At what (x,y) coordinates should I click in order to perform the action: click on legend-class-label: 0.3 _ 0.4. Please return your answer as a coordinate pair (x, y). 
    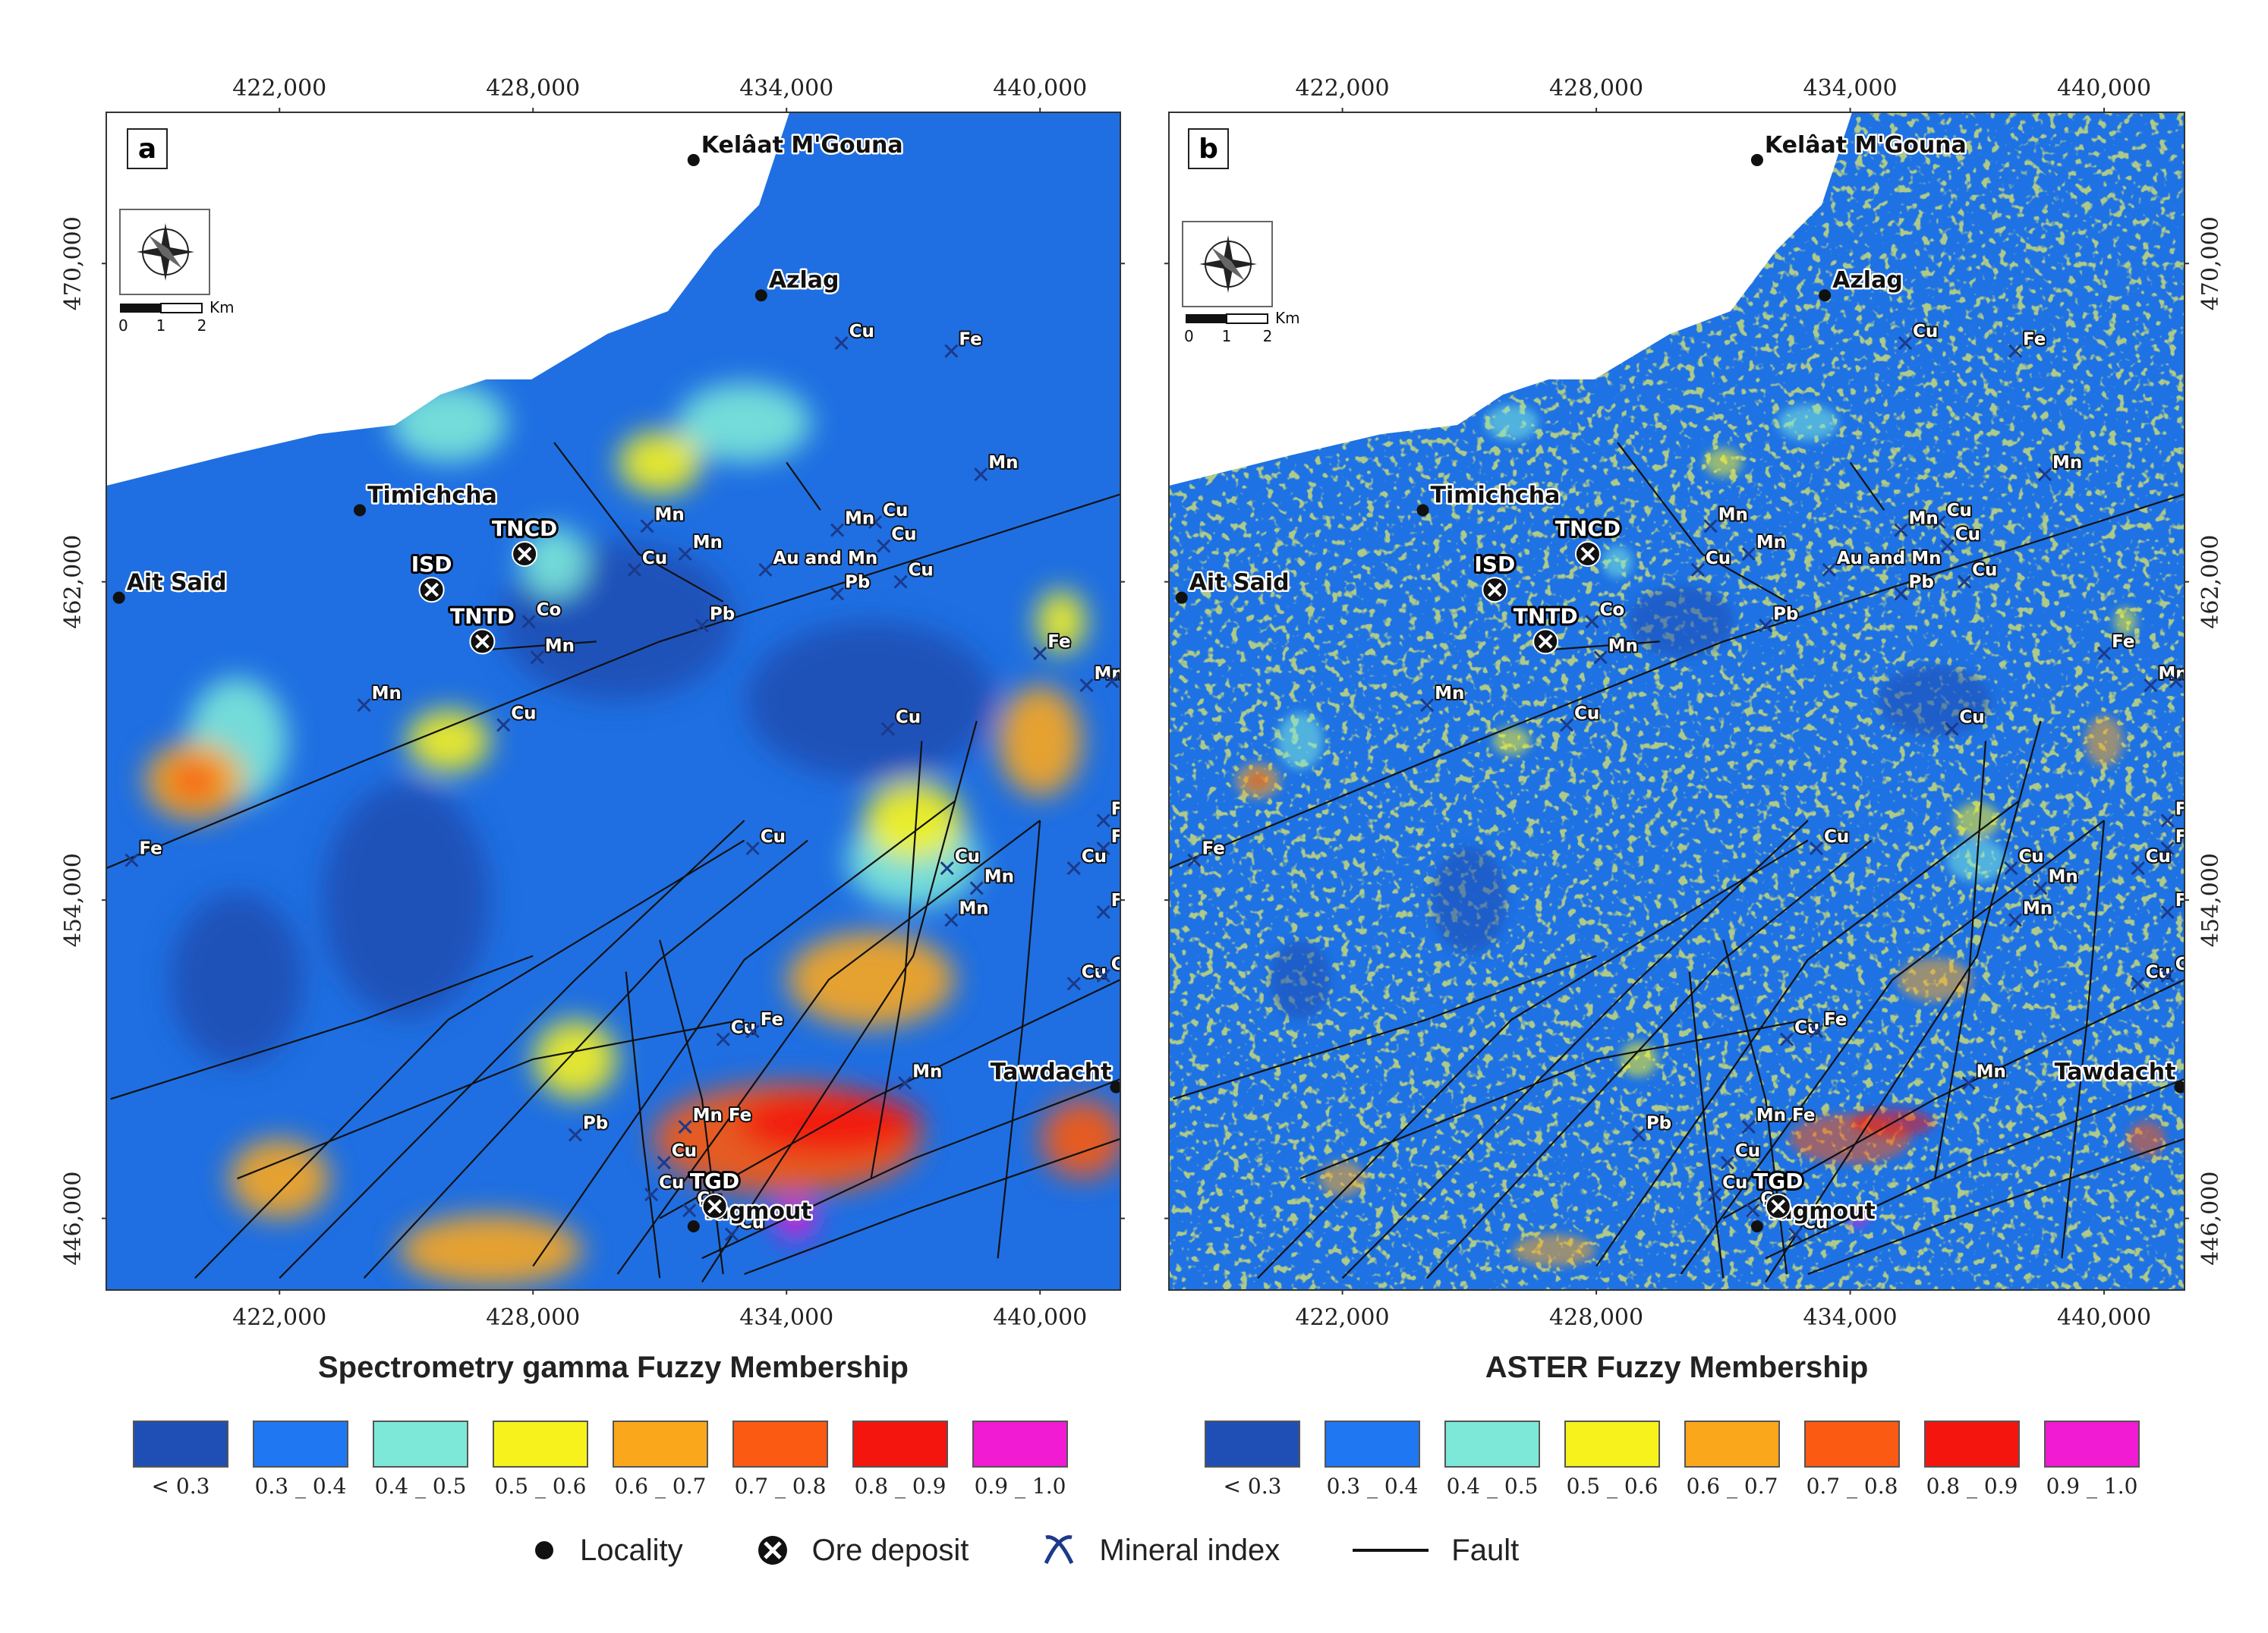
    Looking at the image, I should click on (1372, 1486).